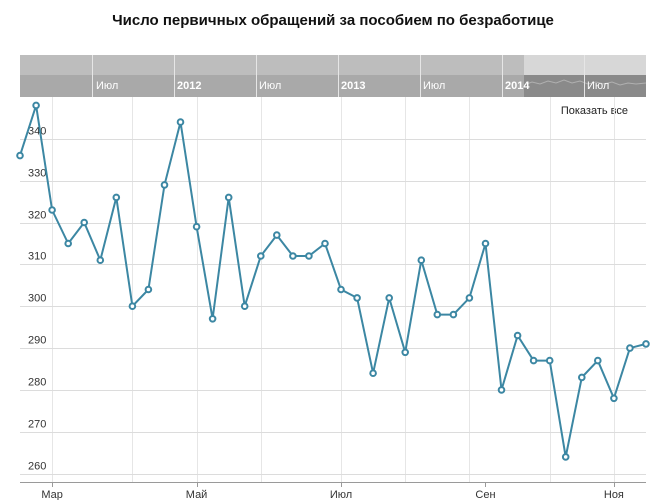 The height and width of the screenshot is (500, 666). What do you see at coordinates (52, 494) in the screenshot?
I see `x-axis-tick-label: Мар` at bounding box center [52, 494].